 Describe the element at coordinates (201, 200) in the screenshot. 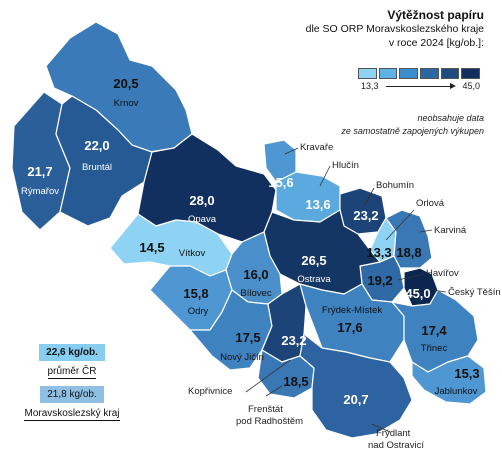

I see `value-opava: 28,0` at that location.